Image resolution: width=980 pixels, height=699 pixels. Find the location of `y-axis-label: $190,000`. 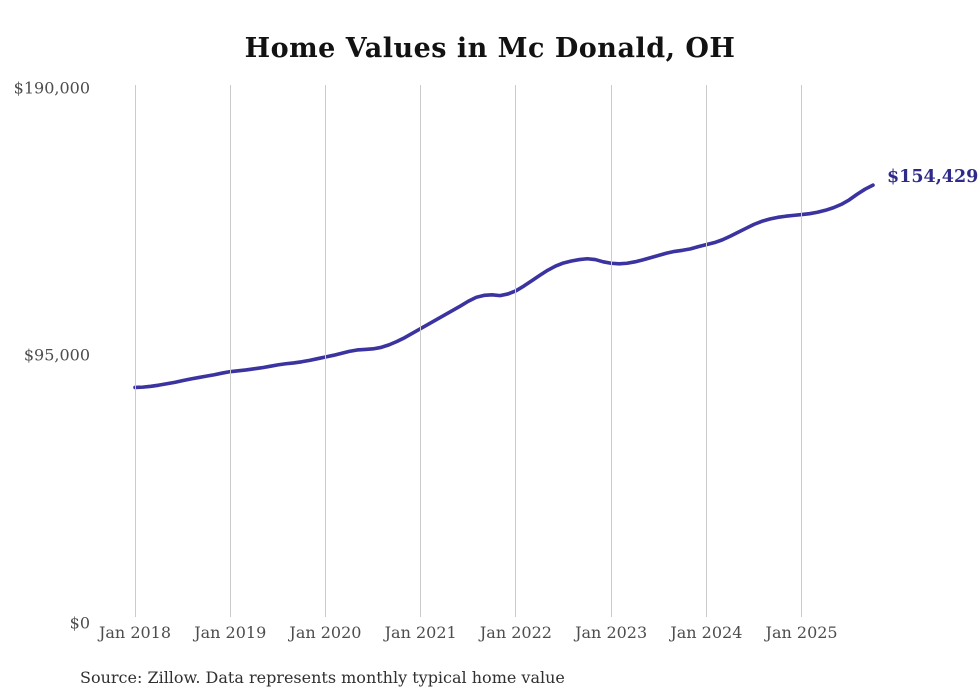

y-axis-label: $190,000 is located at coordinates (51, 87).